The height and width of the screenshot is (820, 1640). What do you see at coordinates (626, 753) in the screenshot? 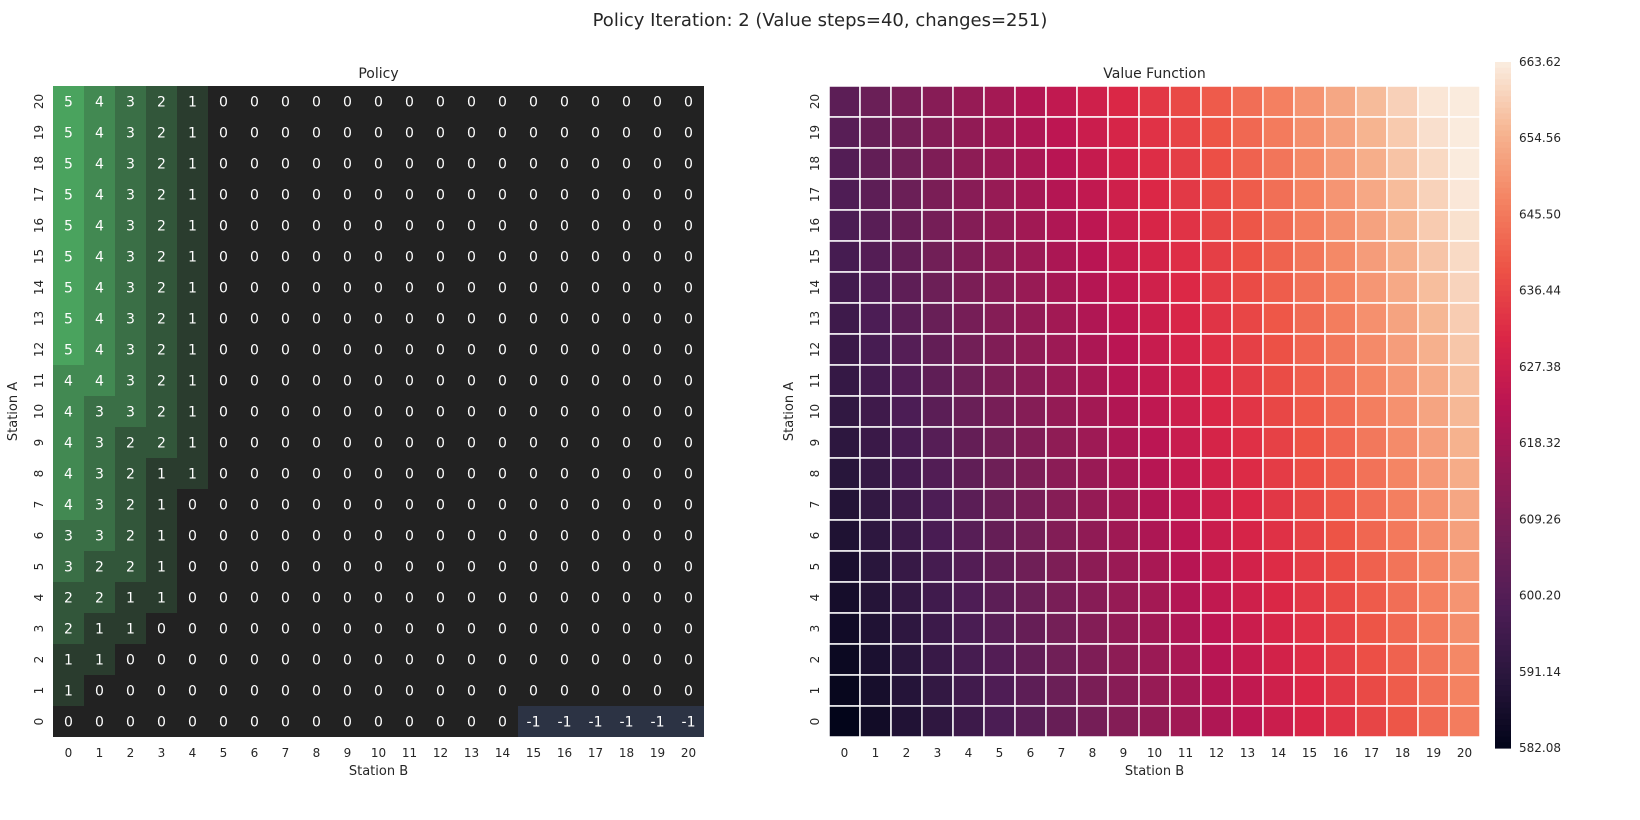
I see `x-tick-label: 18` at bounding box center [626, 753].